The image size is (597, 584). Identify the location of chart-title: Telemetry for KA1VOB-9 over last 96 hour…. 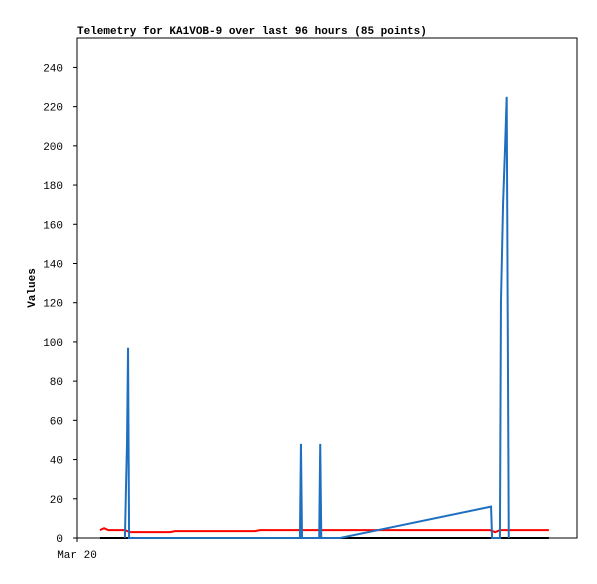
(252, 32).